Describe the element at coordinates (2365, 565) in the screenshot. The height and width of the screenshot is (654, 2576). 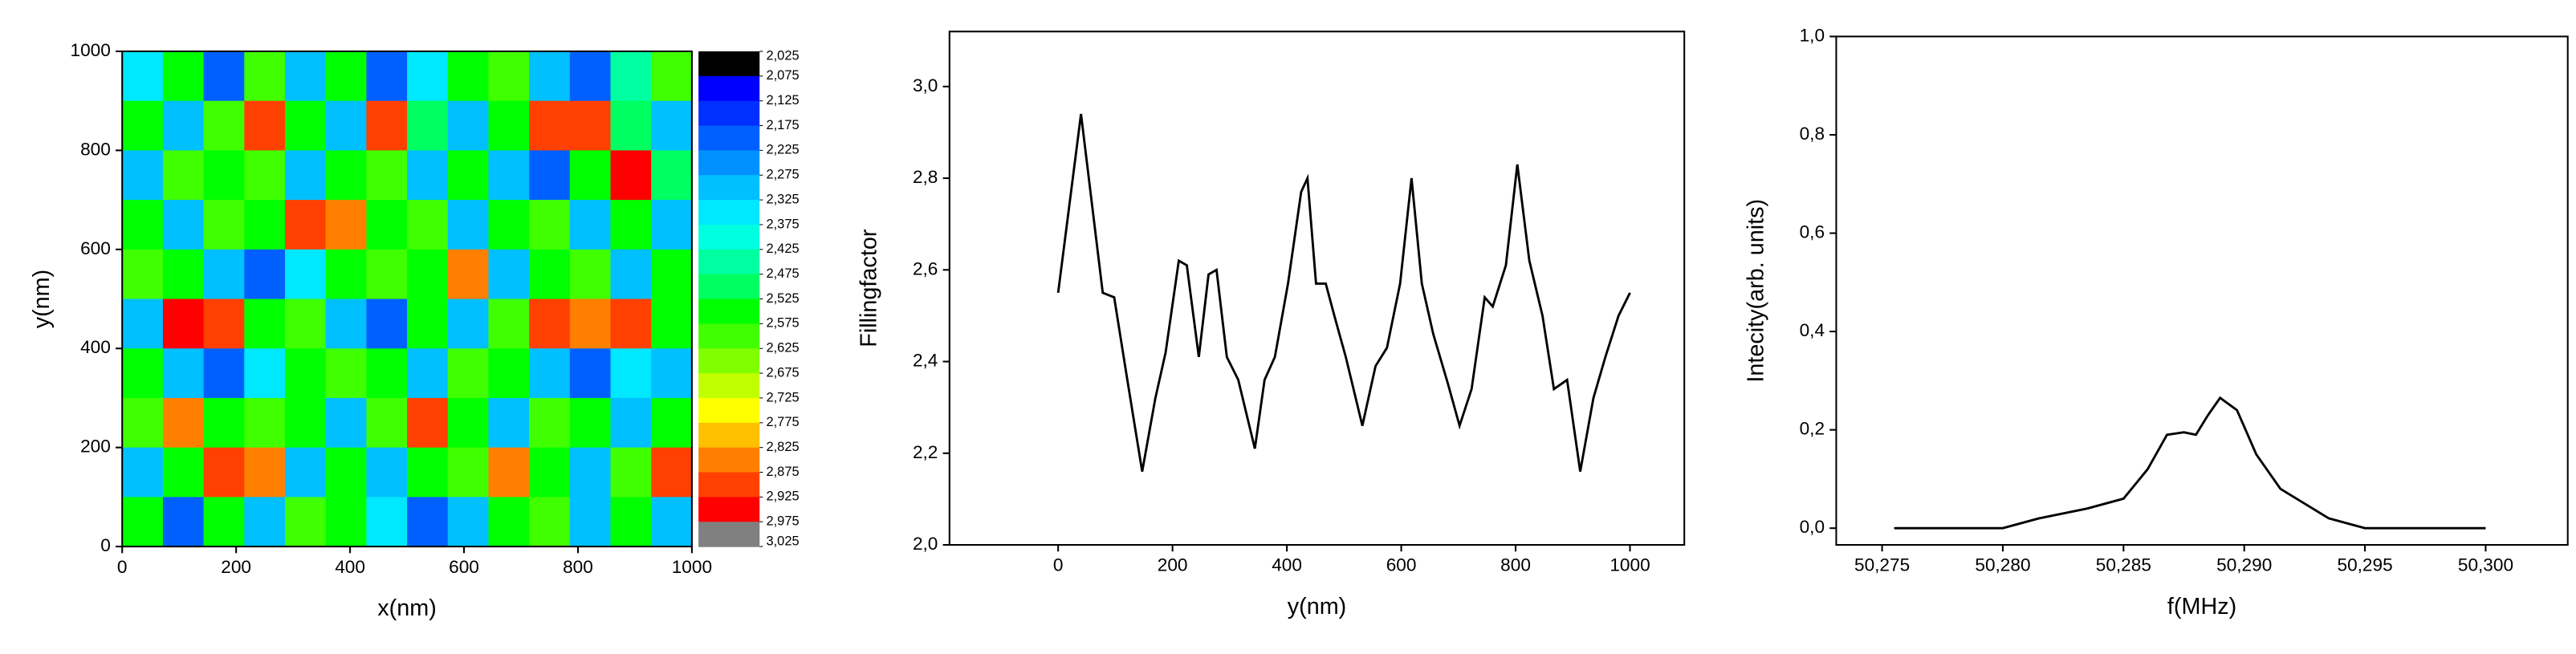
I see `x-tick-label: 50,295` at that location.